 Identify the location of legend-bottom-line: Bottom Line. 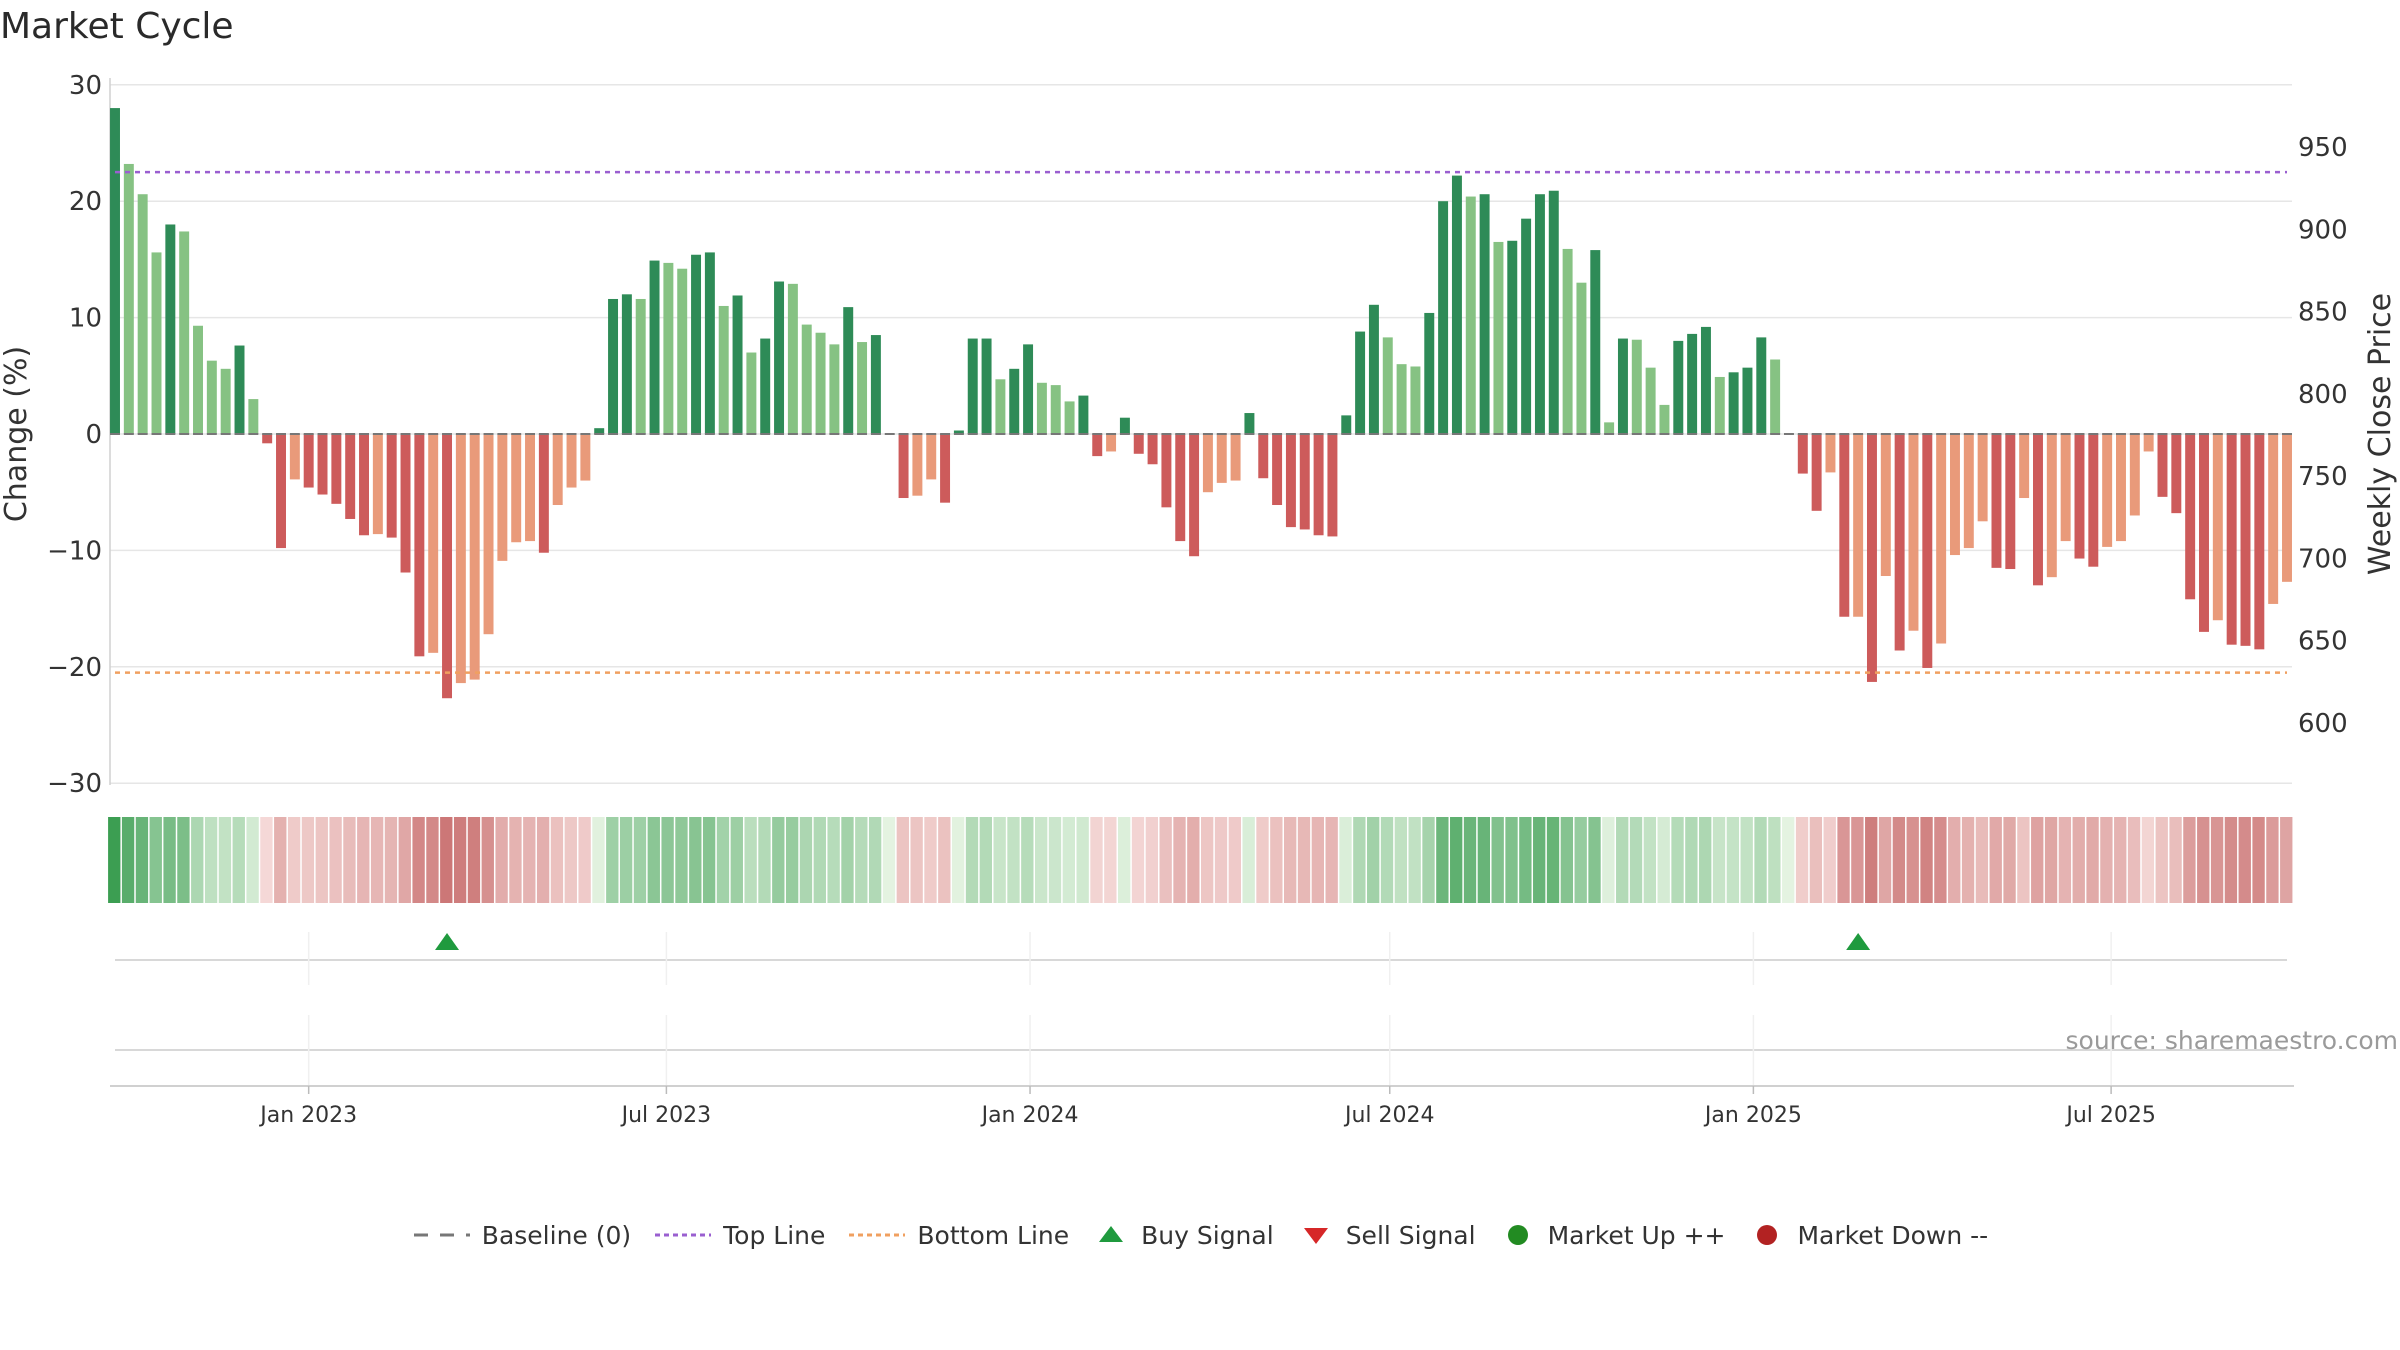
(958, 1235).